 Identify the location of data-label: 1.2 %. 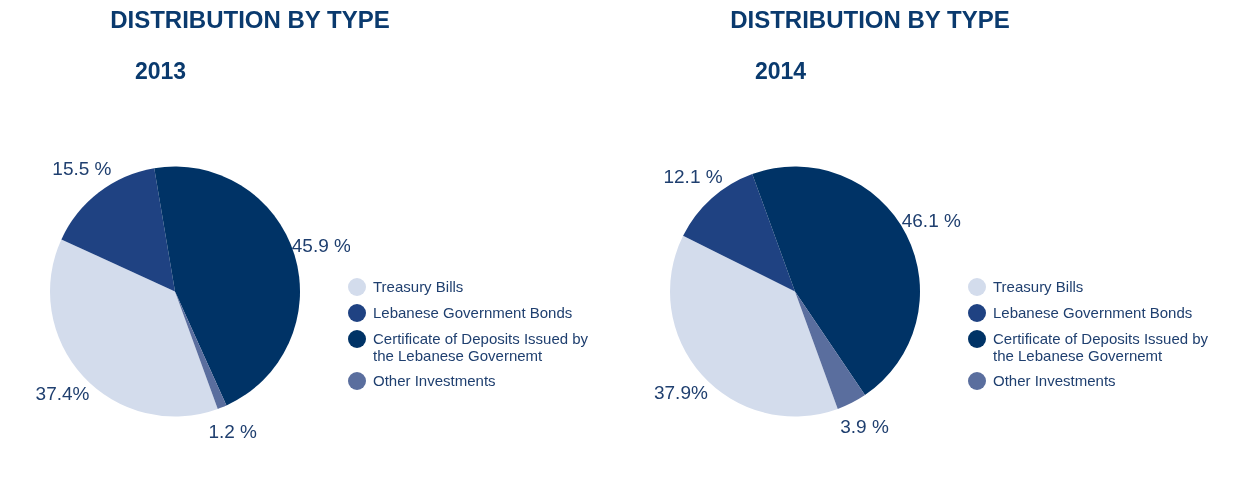
(233, 432).